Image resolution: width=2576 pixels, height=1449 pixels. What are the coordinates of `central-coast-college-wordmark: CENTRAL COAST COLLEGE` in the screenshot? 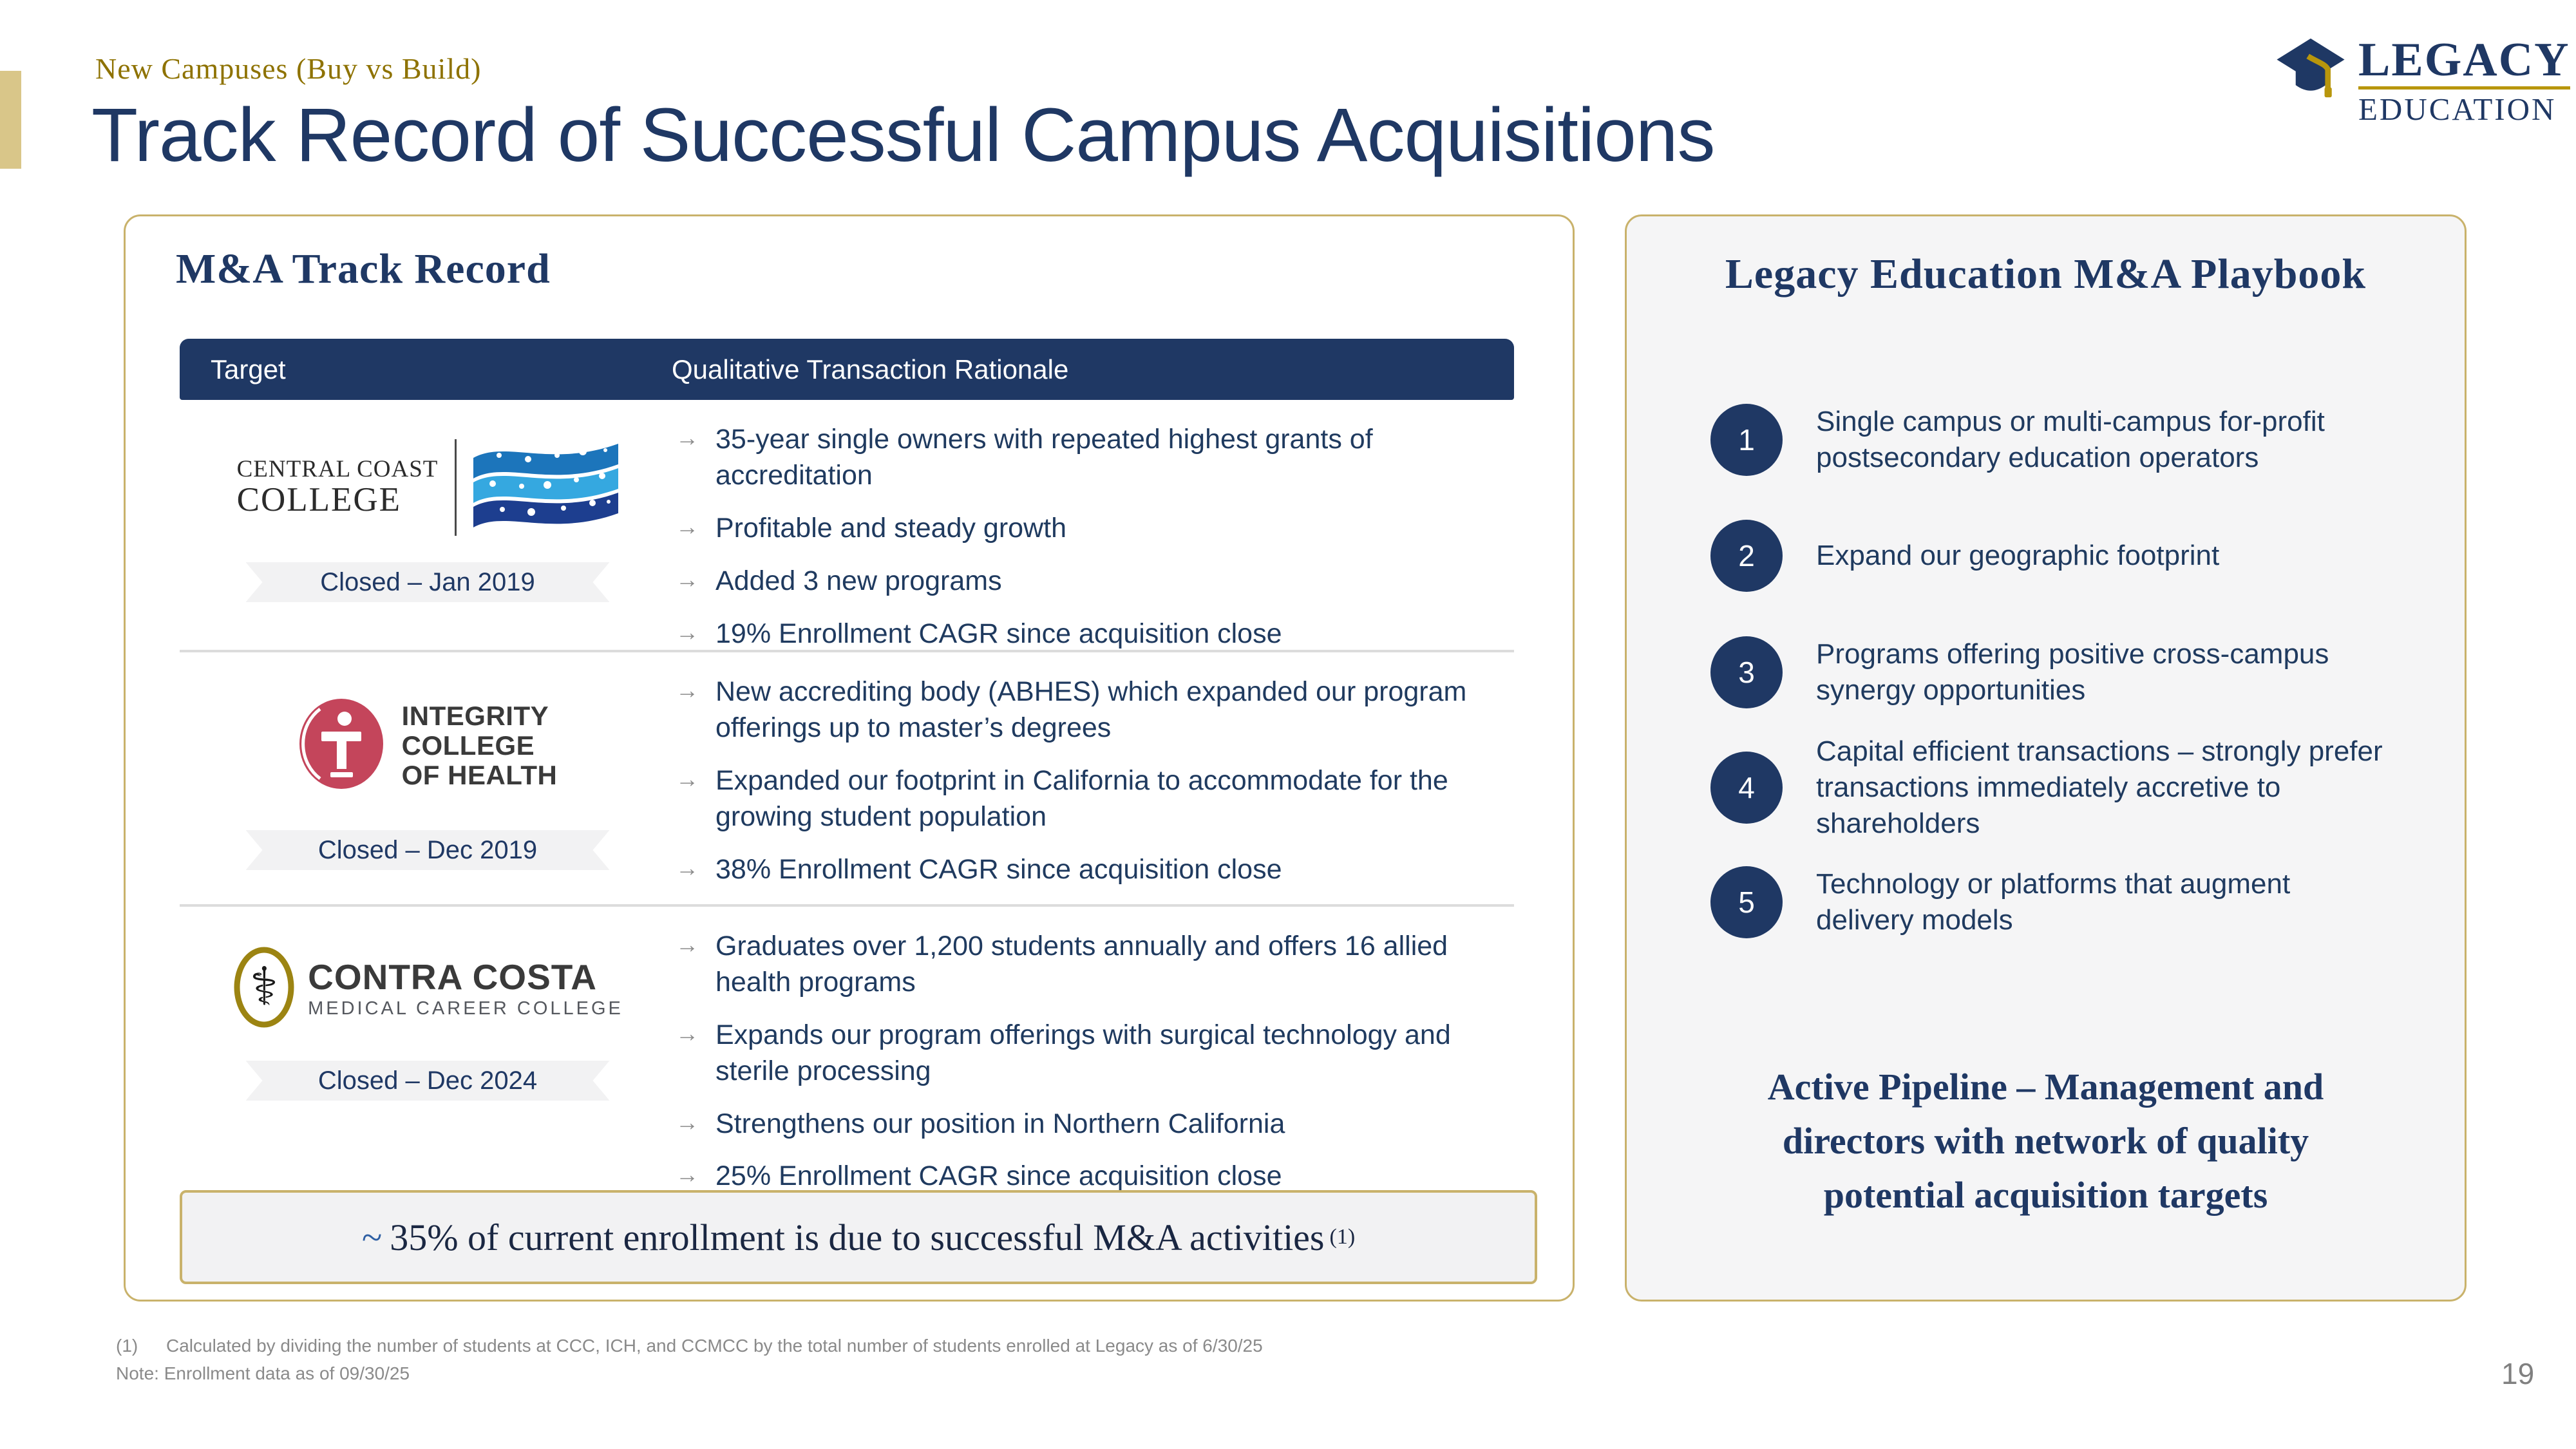 It's located at (338, 487).